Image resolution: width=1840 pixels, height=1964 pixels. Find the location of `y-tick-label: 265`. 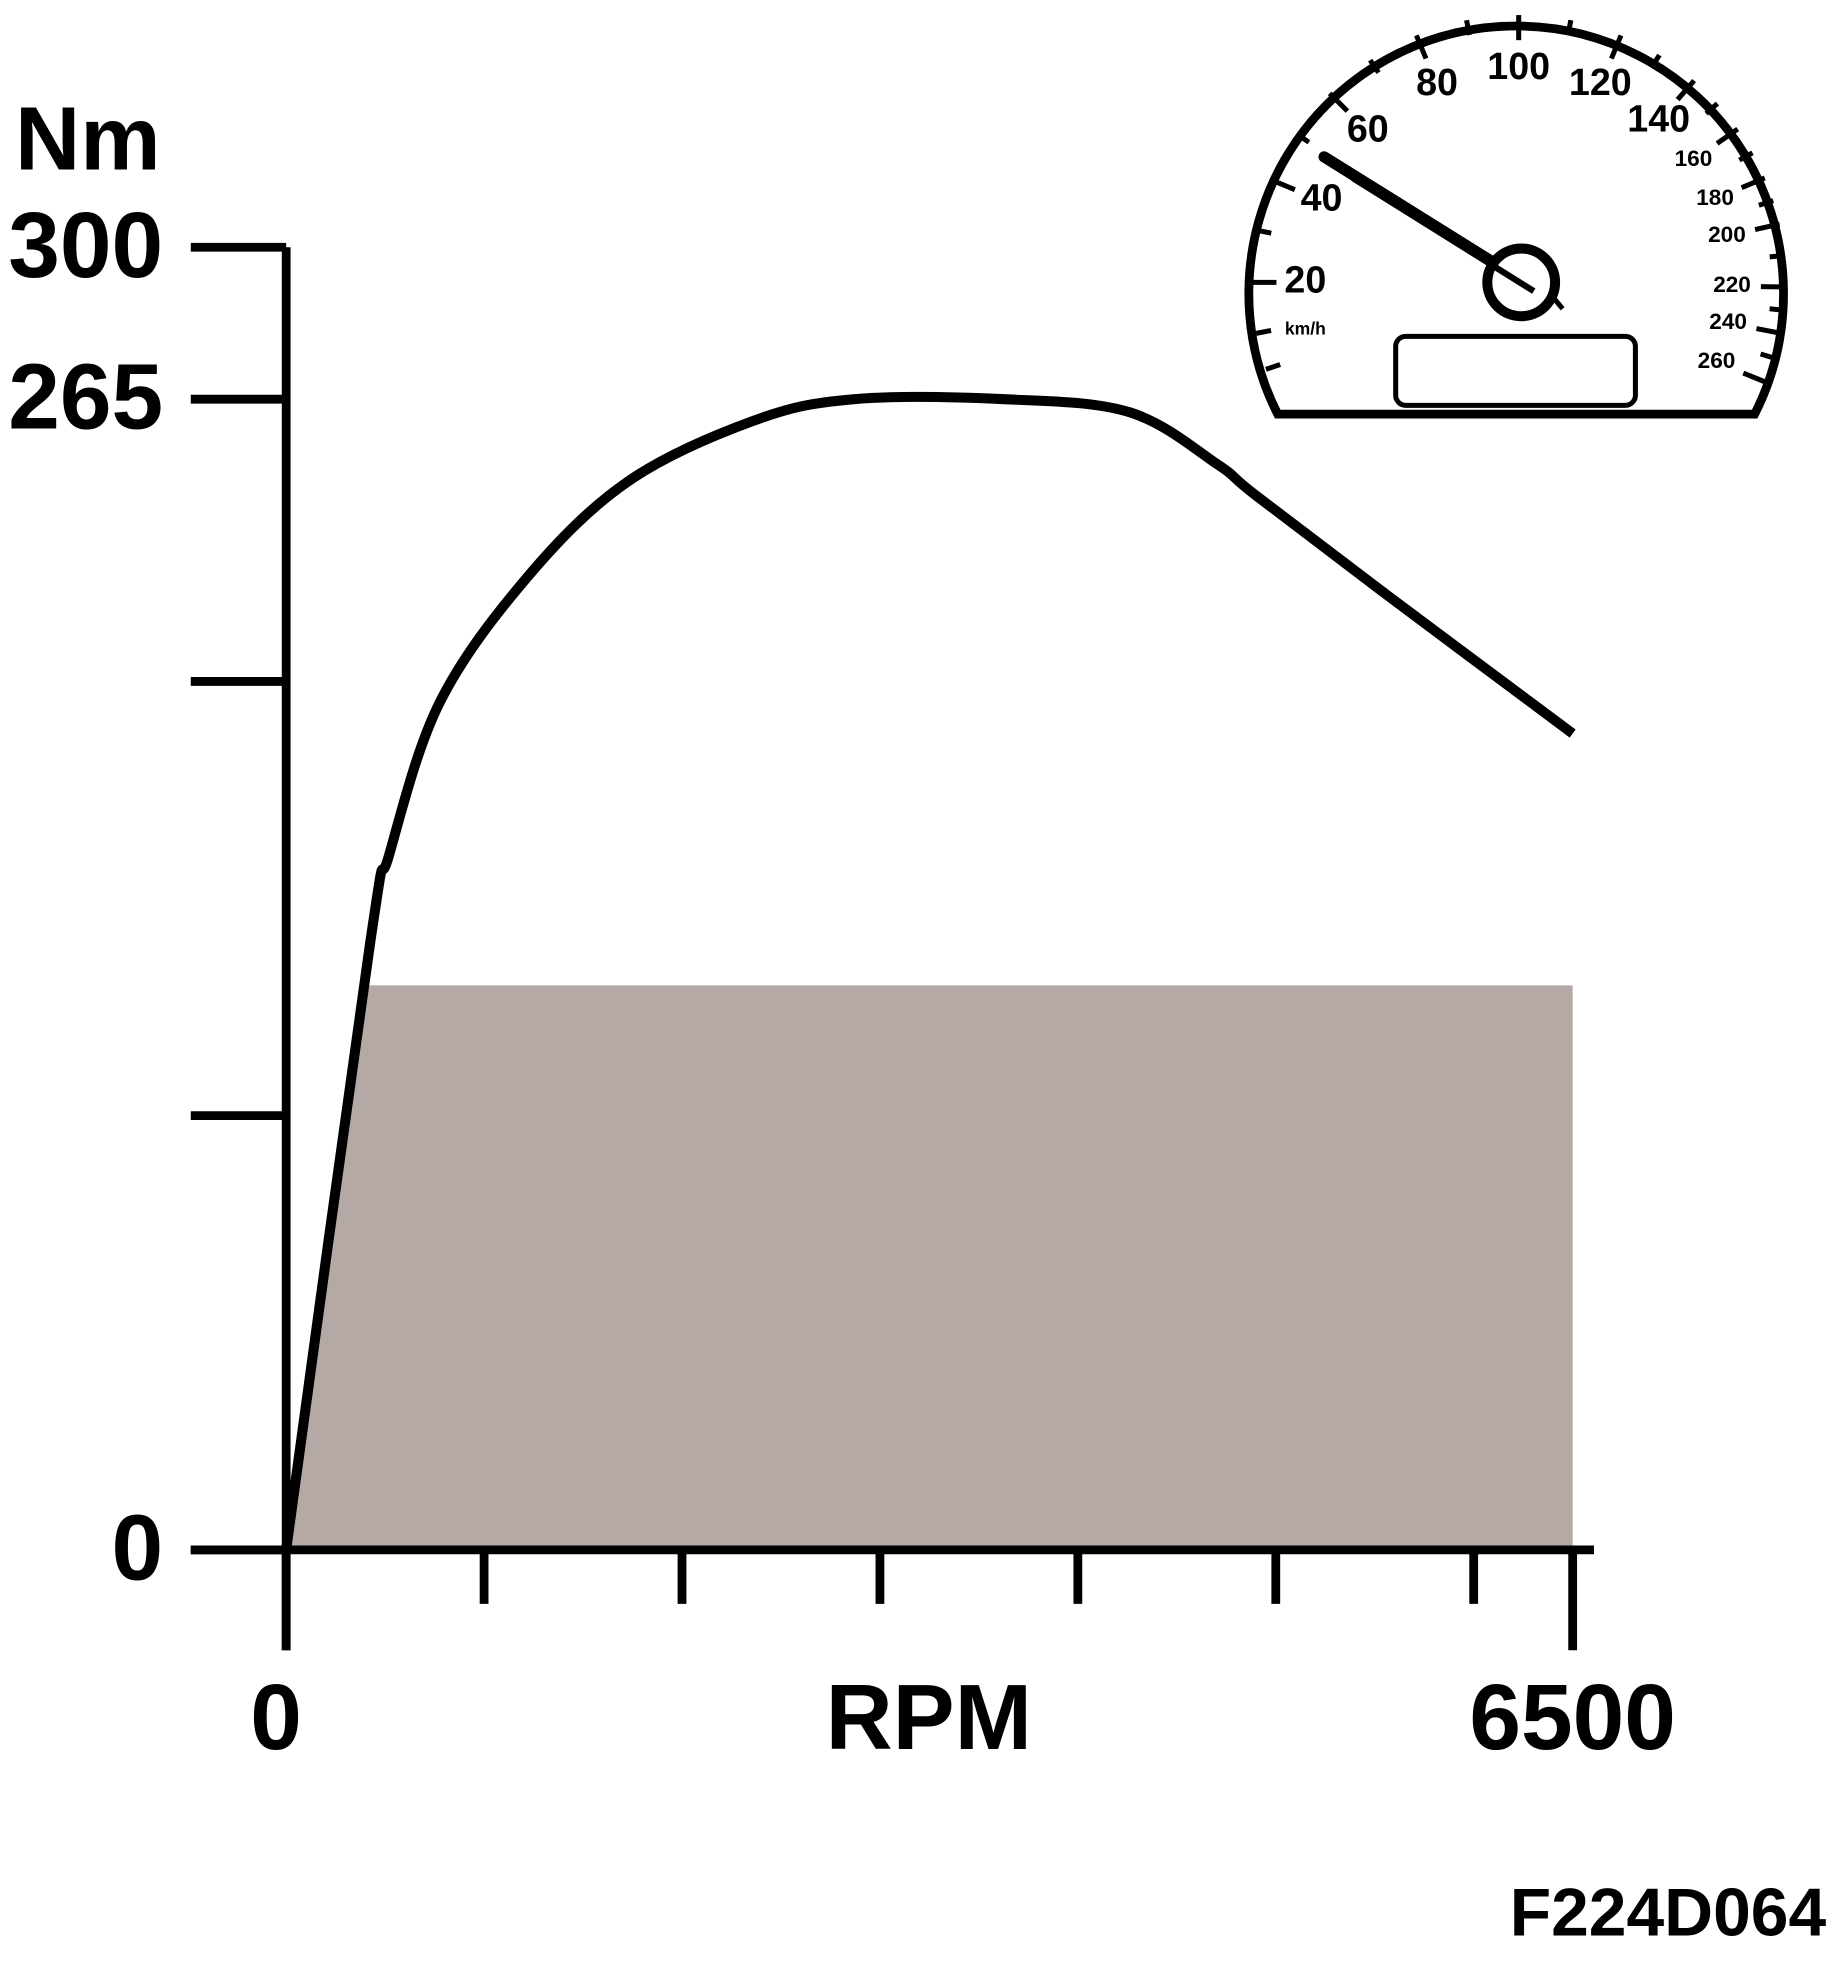

y-tick-label: 265 is located at coordinates (85, 397).